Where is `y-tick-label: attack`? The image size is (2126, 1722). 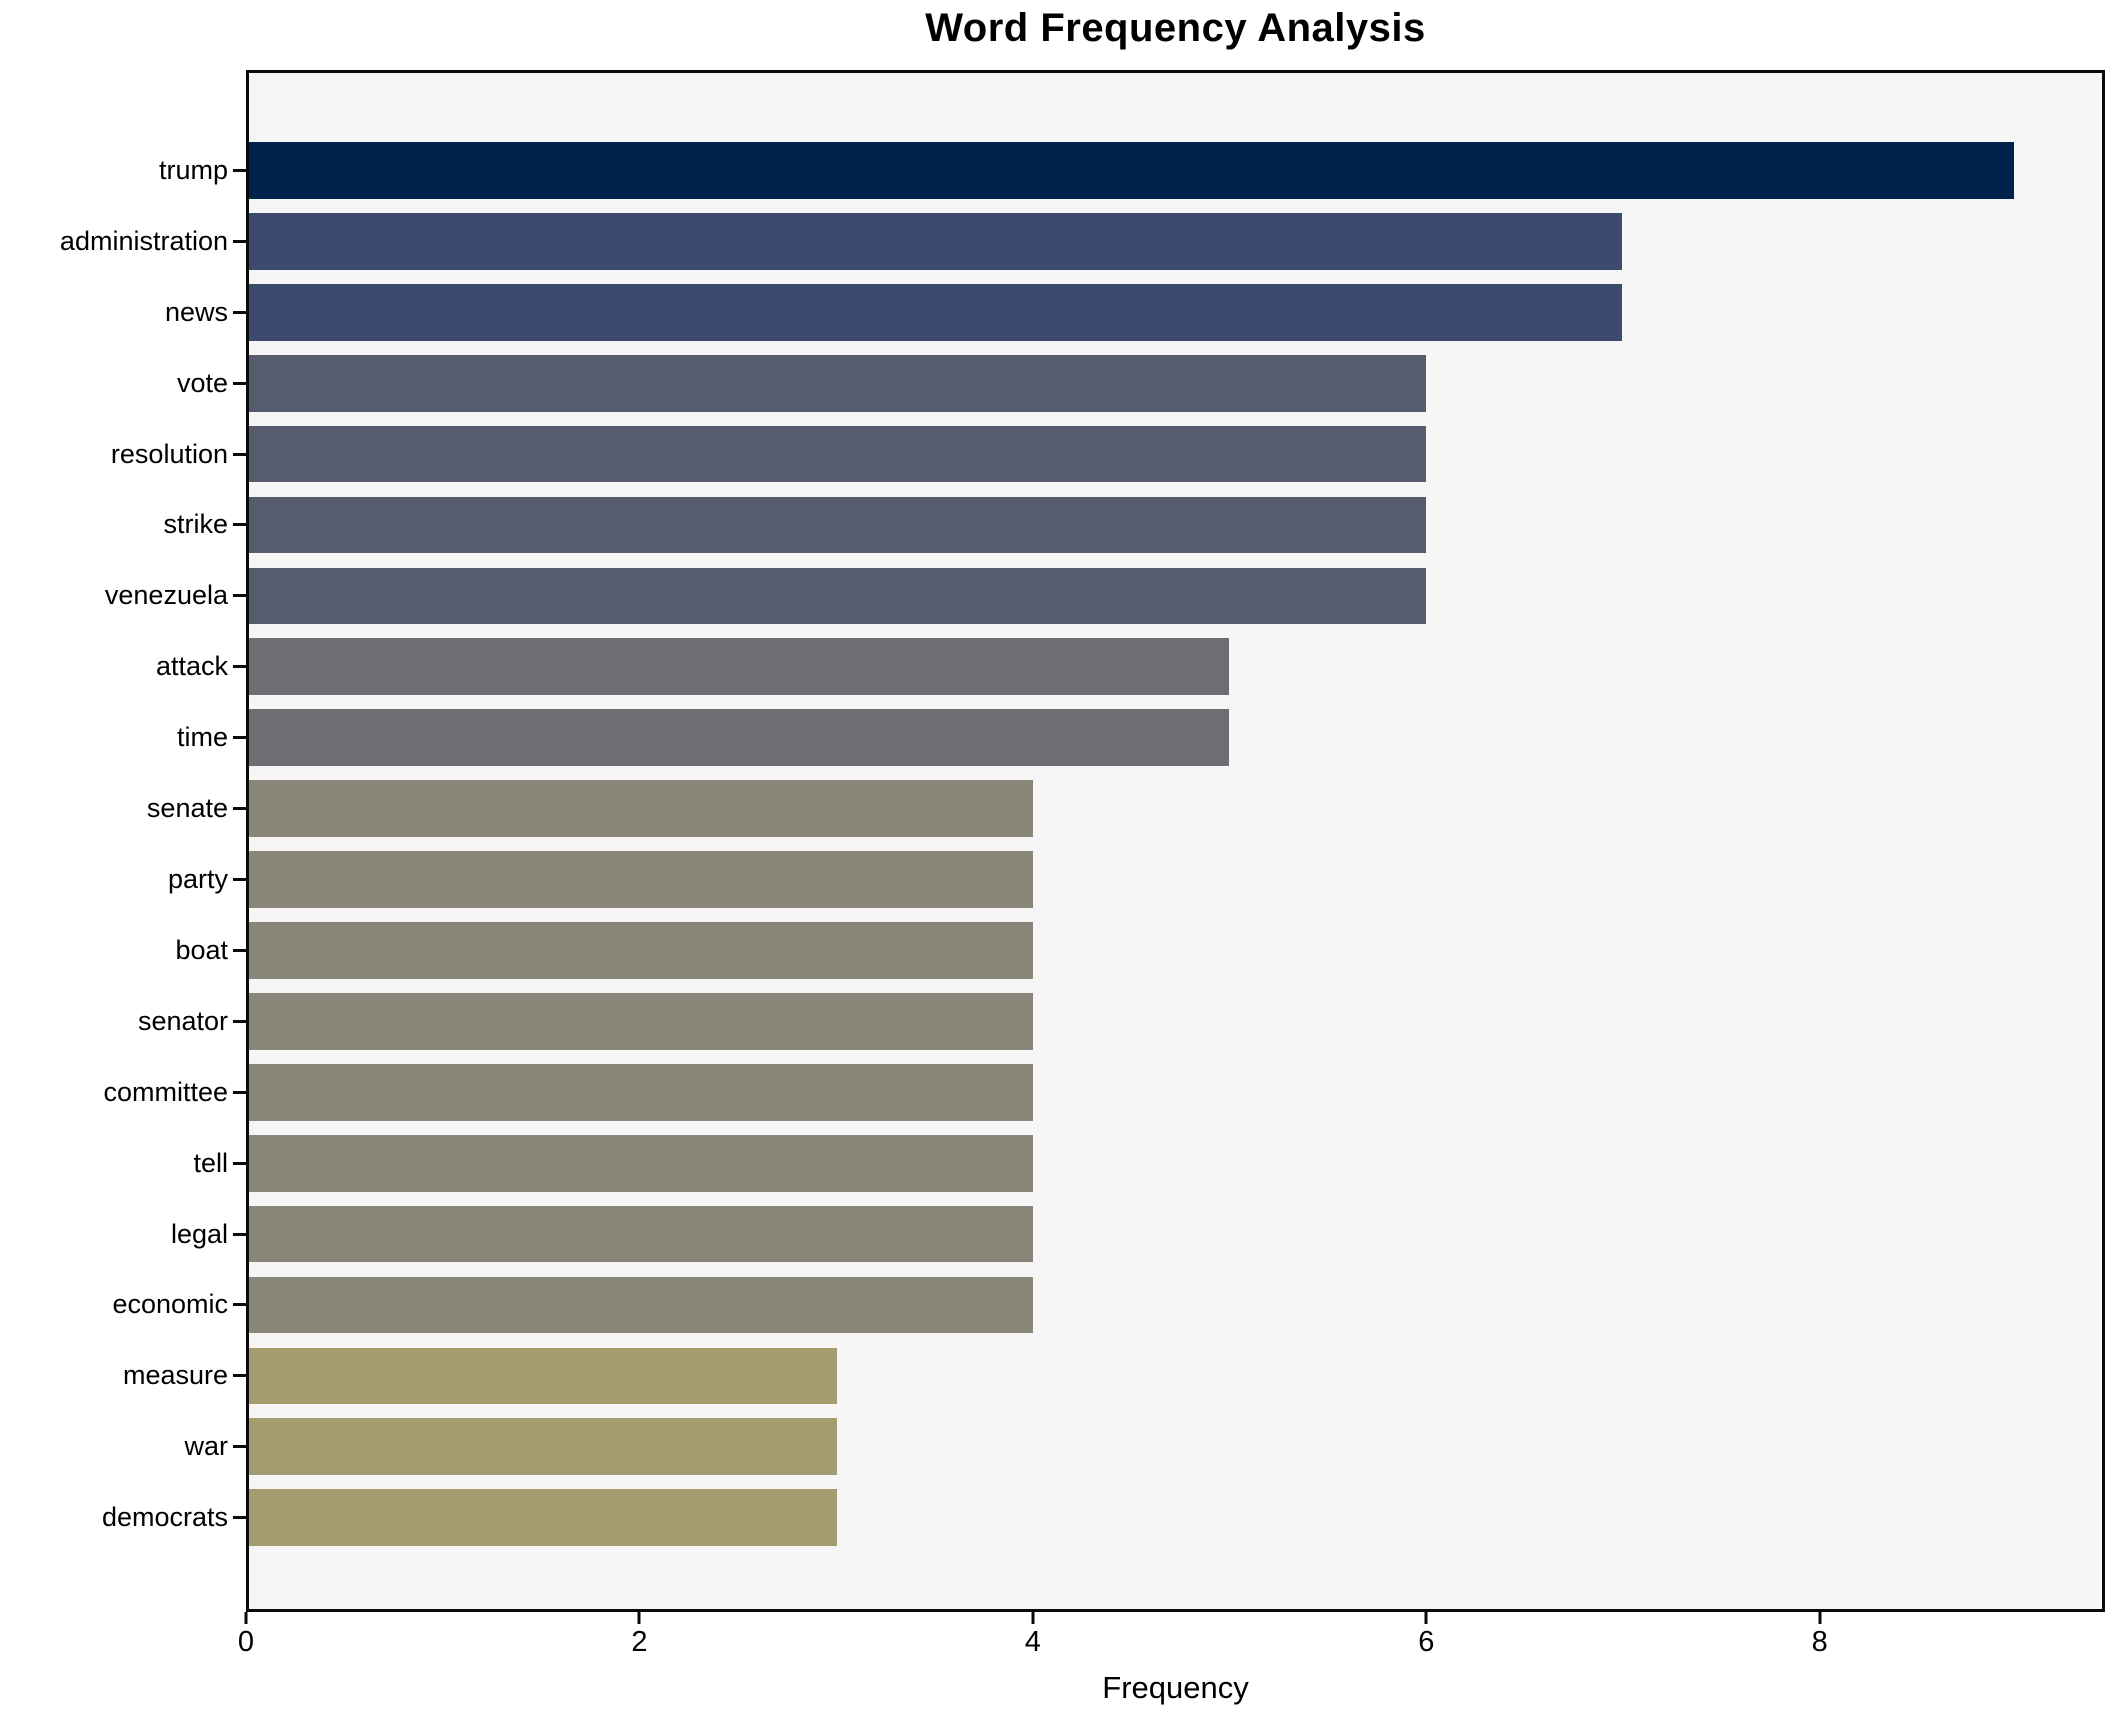 y-tick-label: attack is located at coordinates (191, 666).